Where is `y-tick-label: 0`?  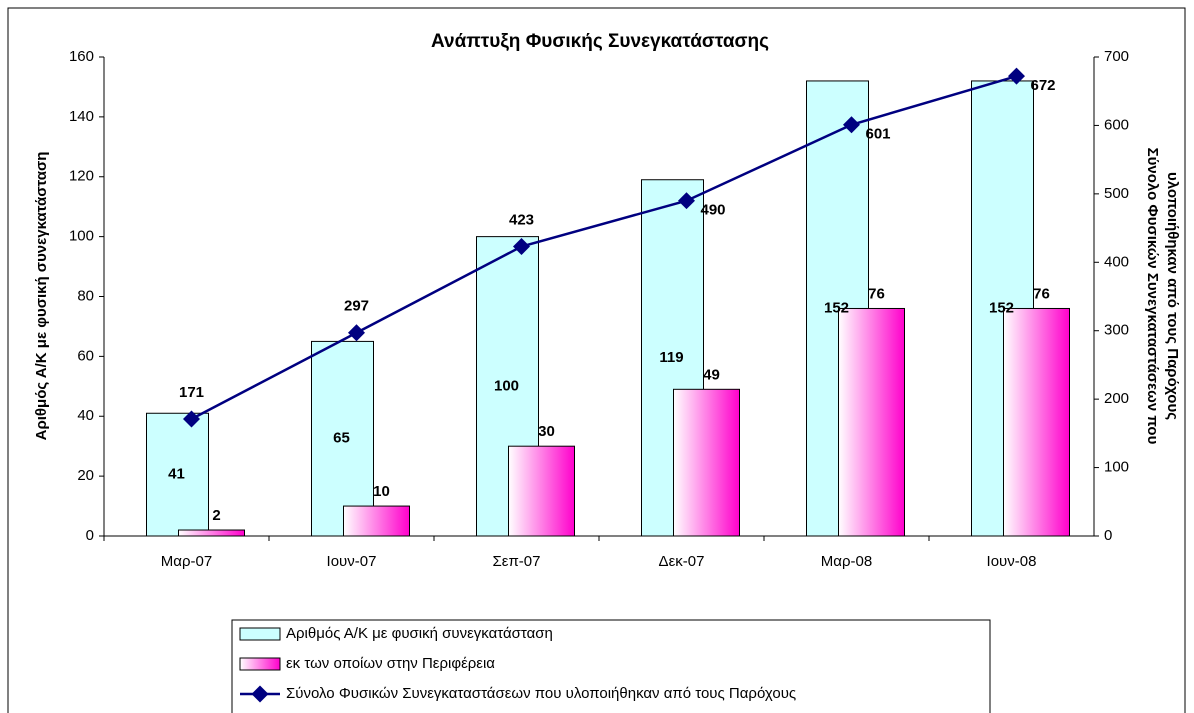
y-tick-label: 0 is located at coordinates (90, 535).